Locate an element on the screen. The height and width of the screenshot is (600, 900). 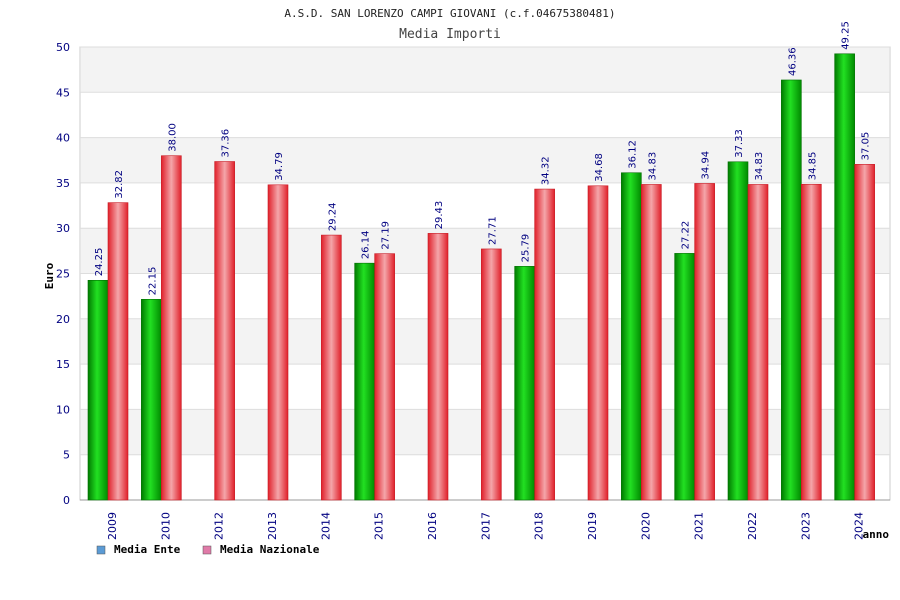
y-tick-label: 10 is located at coordinates (63, 409).